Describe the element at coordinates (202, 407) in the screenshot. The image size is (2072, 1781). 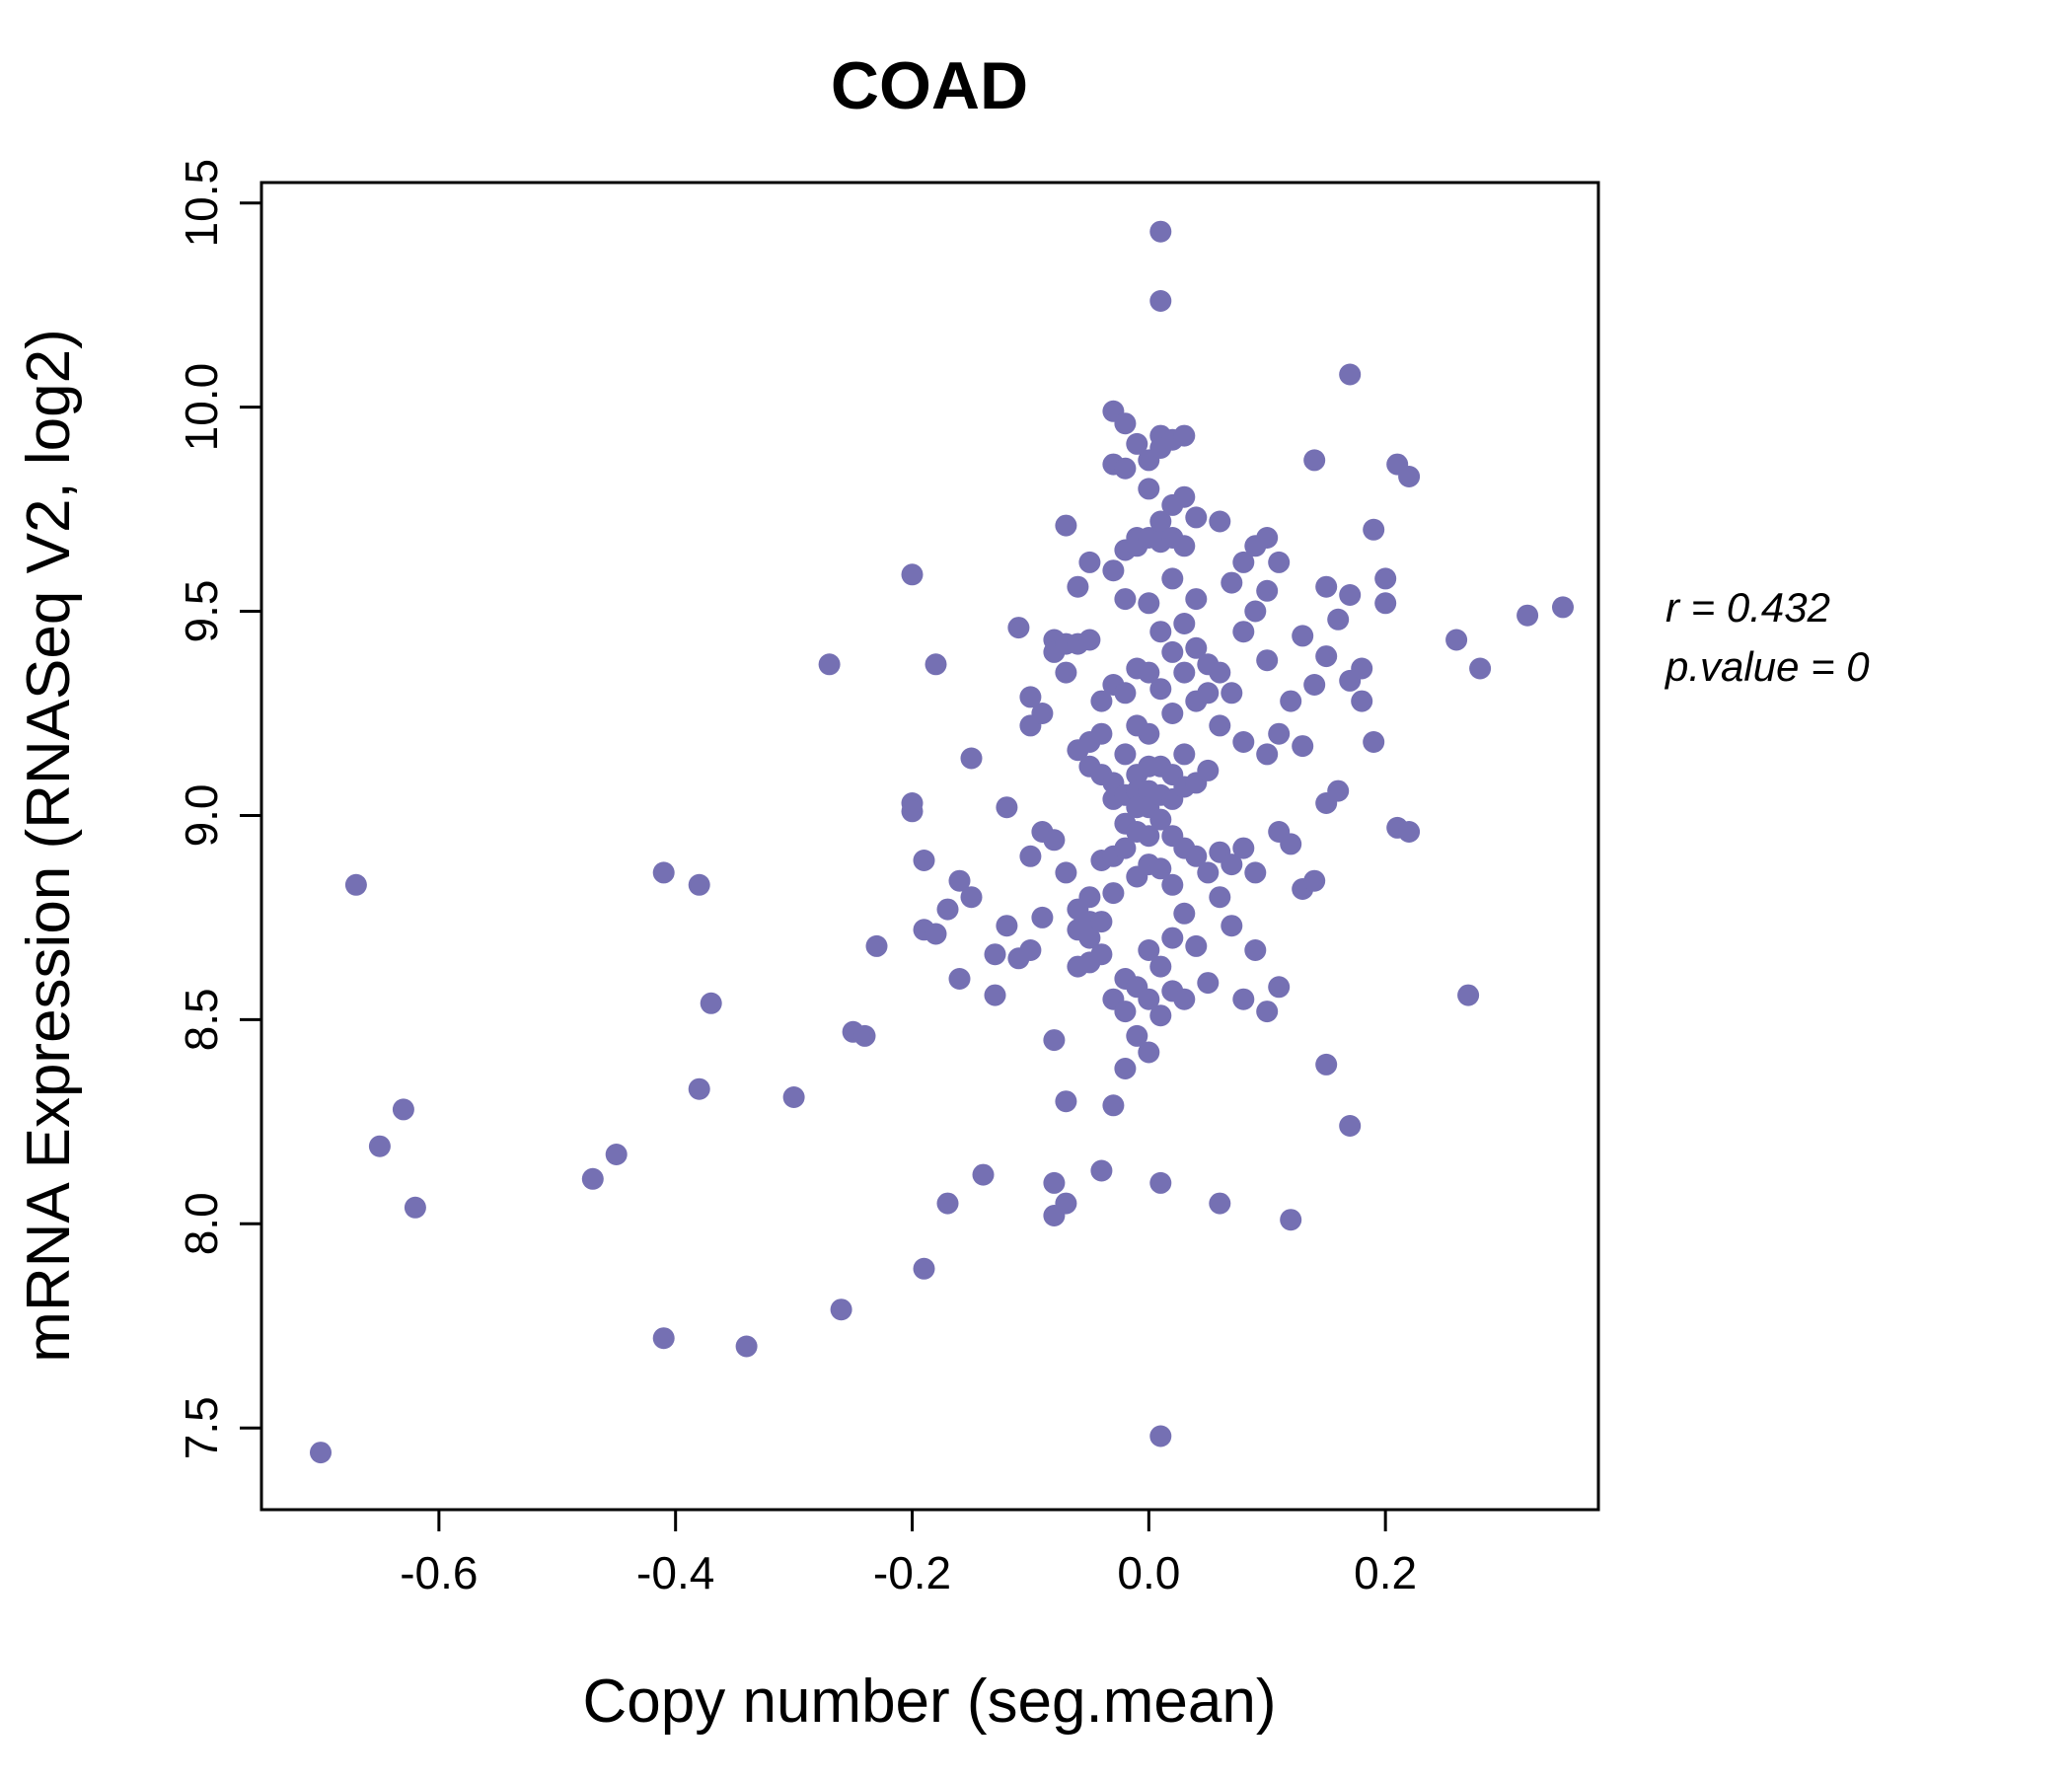
I see `y-tick-label: 10.0` at that location.